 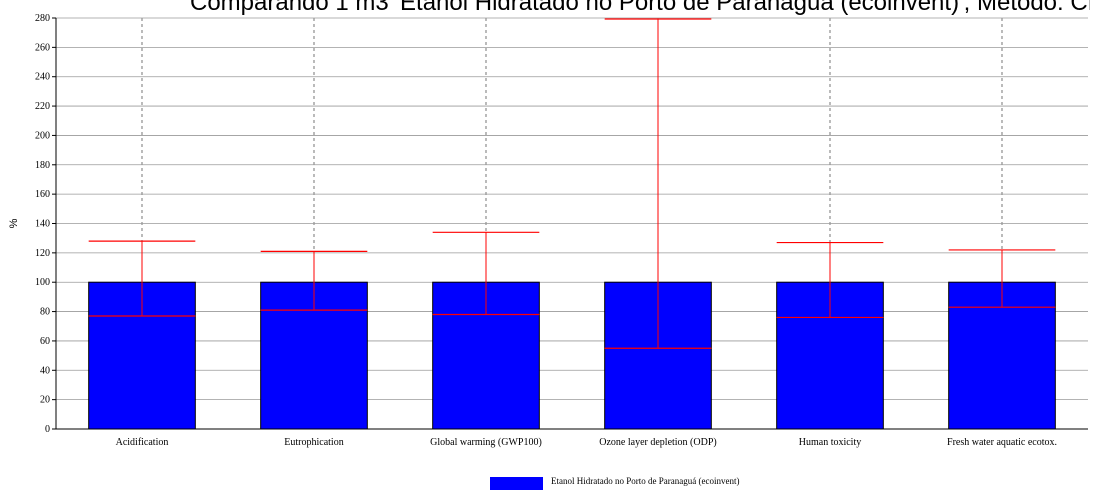 I want to click on category-label: Human toxicity, so click(x=830, y=442).